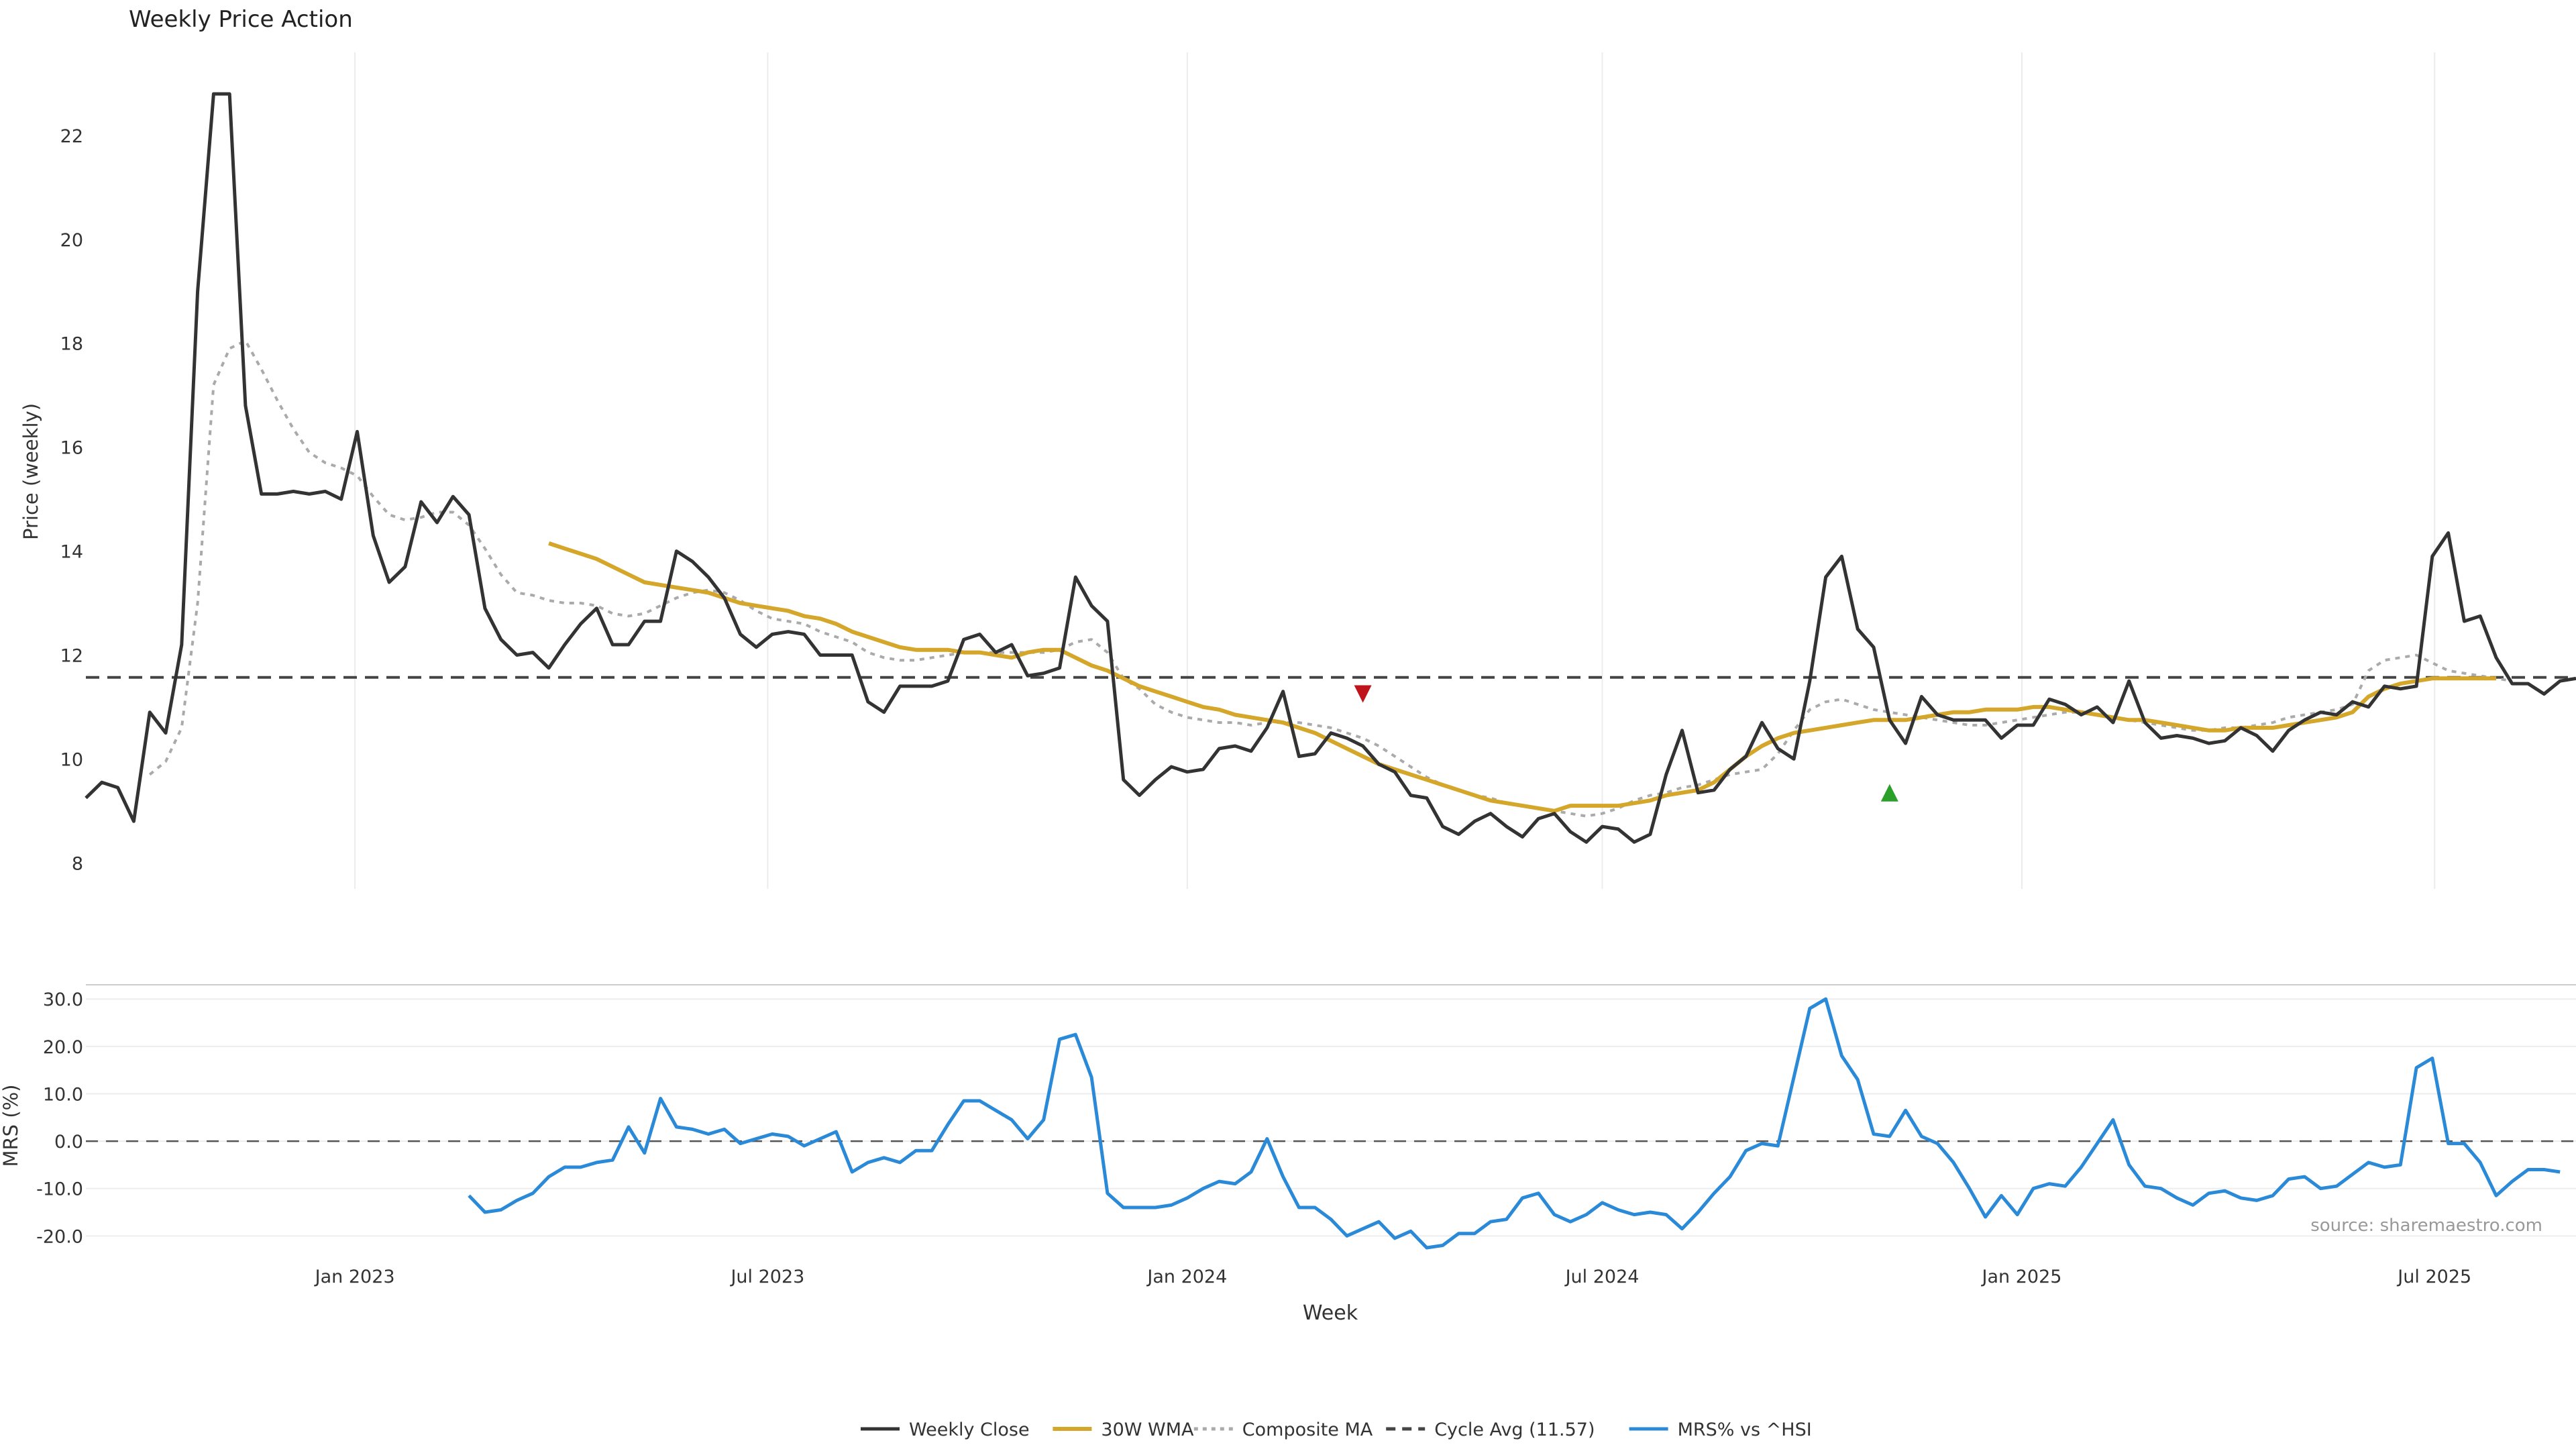 This screenshot has height=1449, width=2576. What do you see at coordinates (2433, 1277) in the screenshot?
I see `x-tick-label: Jul 2025` at bounding box center [2433, 1277].